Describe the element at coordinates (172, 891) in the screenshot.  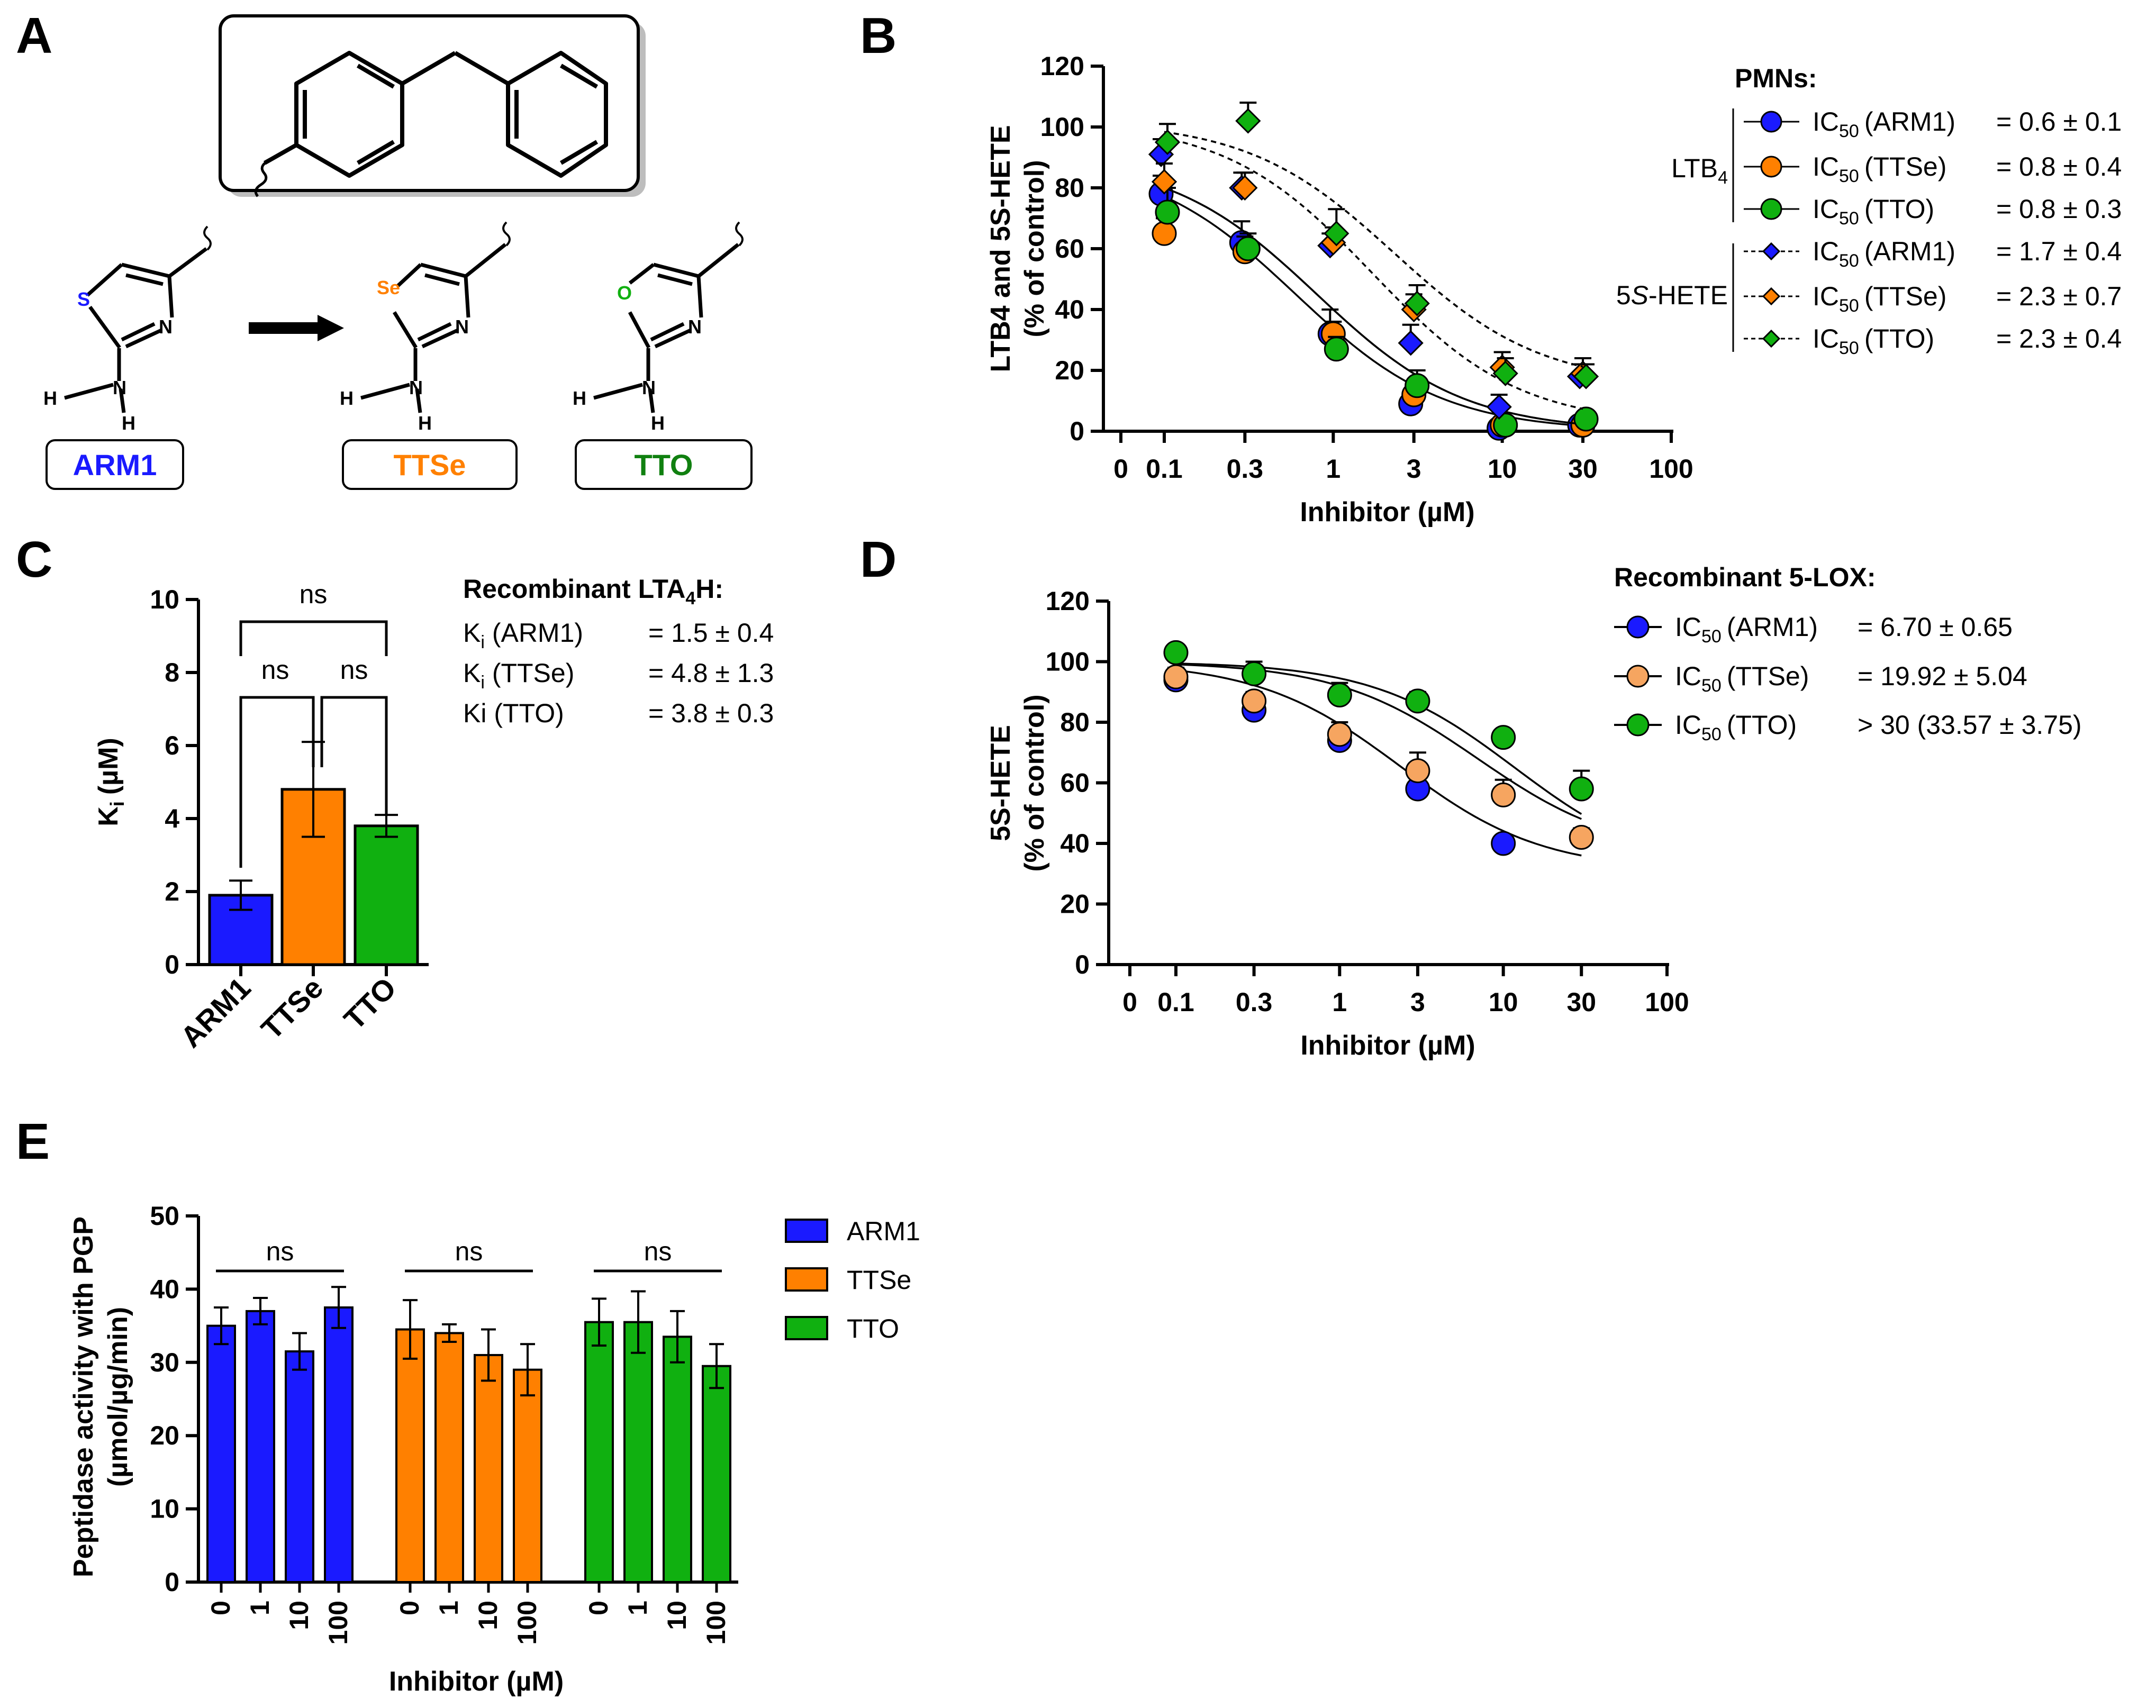
I see `y-tick-label: 2` at that location.